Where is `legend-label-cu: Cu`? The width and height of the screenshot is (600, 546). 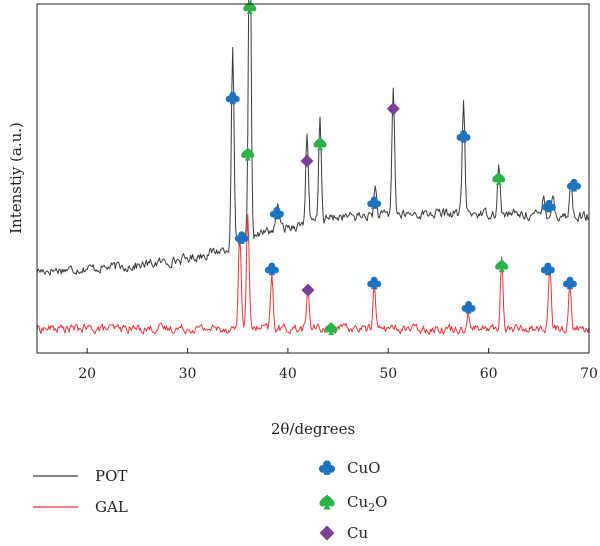
legend-label-cu: Cu is located at coordinates (357, 533).